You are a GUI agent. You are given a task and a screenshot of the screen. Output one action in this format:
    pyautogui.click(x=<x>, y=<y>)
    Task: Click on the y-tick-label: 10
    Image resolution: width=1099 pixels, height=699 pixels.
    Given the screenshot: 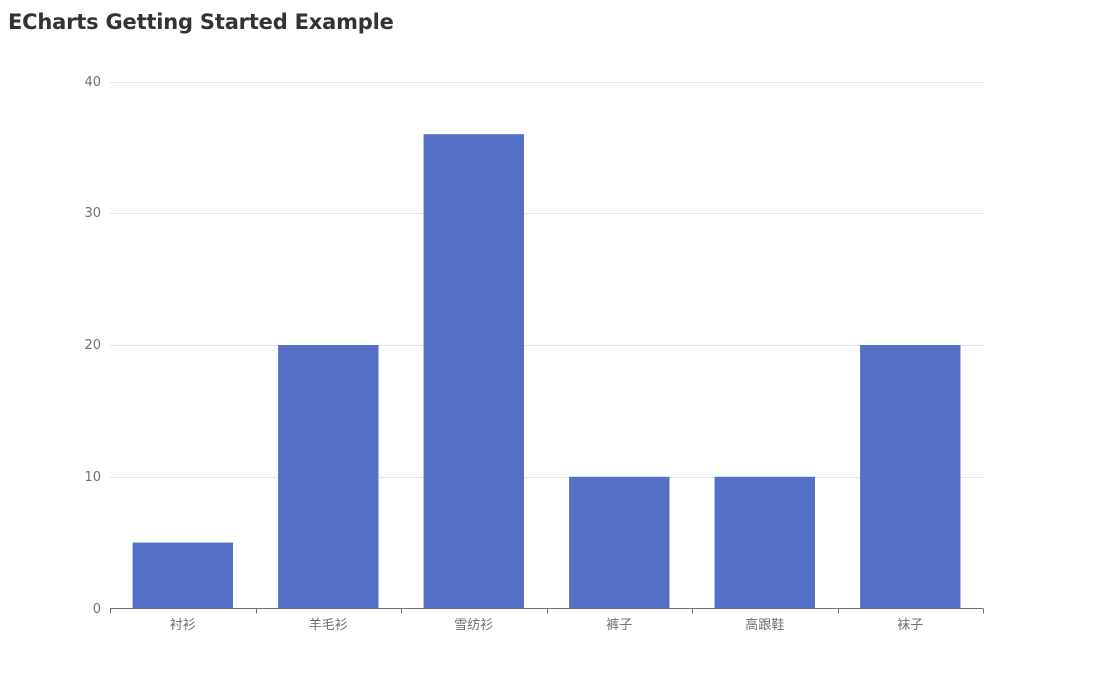 What is the action you would take?
    pyautogui.click(x=92, y=477)
    